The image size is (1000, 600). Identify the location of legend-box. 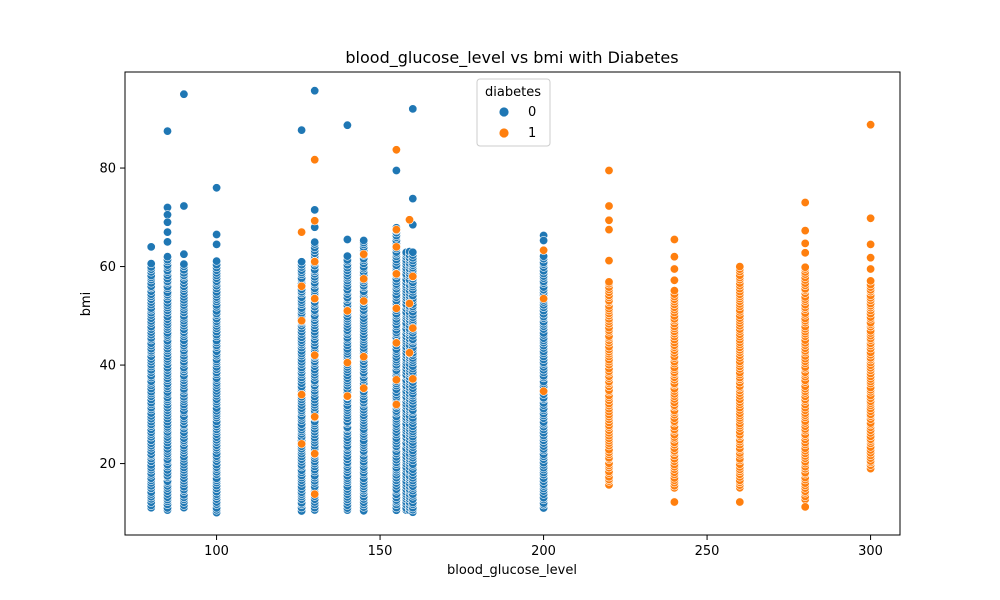
(513, 112).